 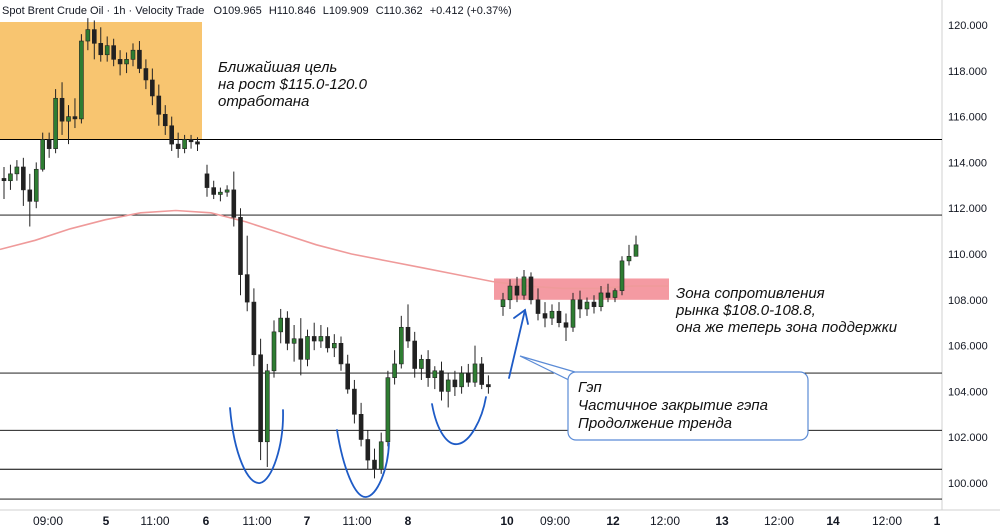 What do you see at coordinates (307, 521) in the screenshot?
I see `x-tick-label: 7` at bounding box center [307, 521].